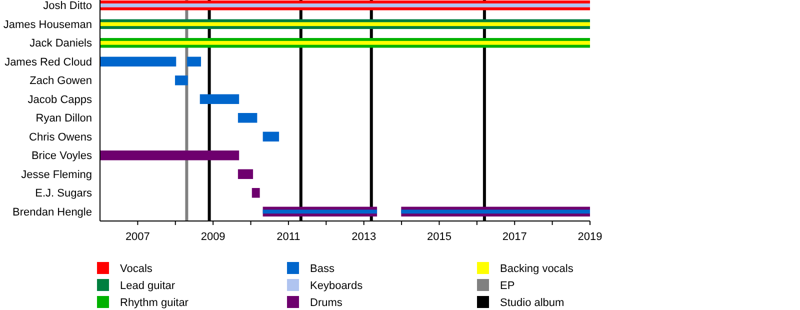  What do you see at coordinates (537, 268) in the screenshot?
I see `legend-label: Backing vocals` at bounding box center [537, 268].